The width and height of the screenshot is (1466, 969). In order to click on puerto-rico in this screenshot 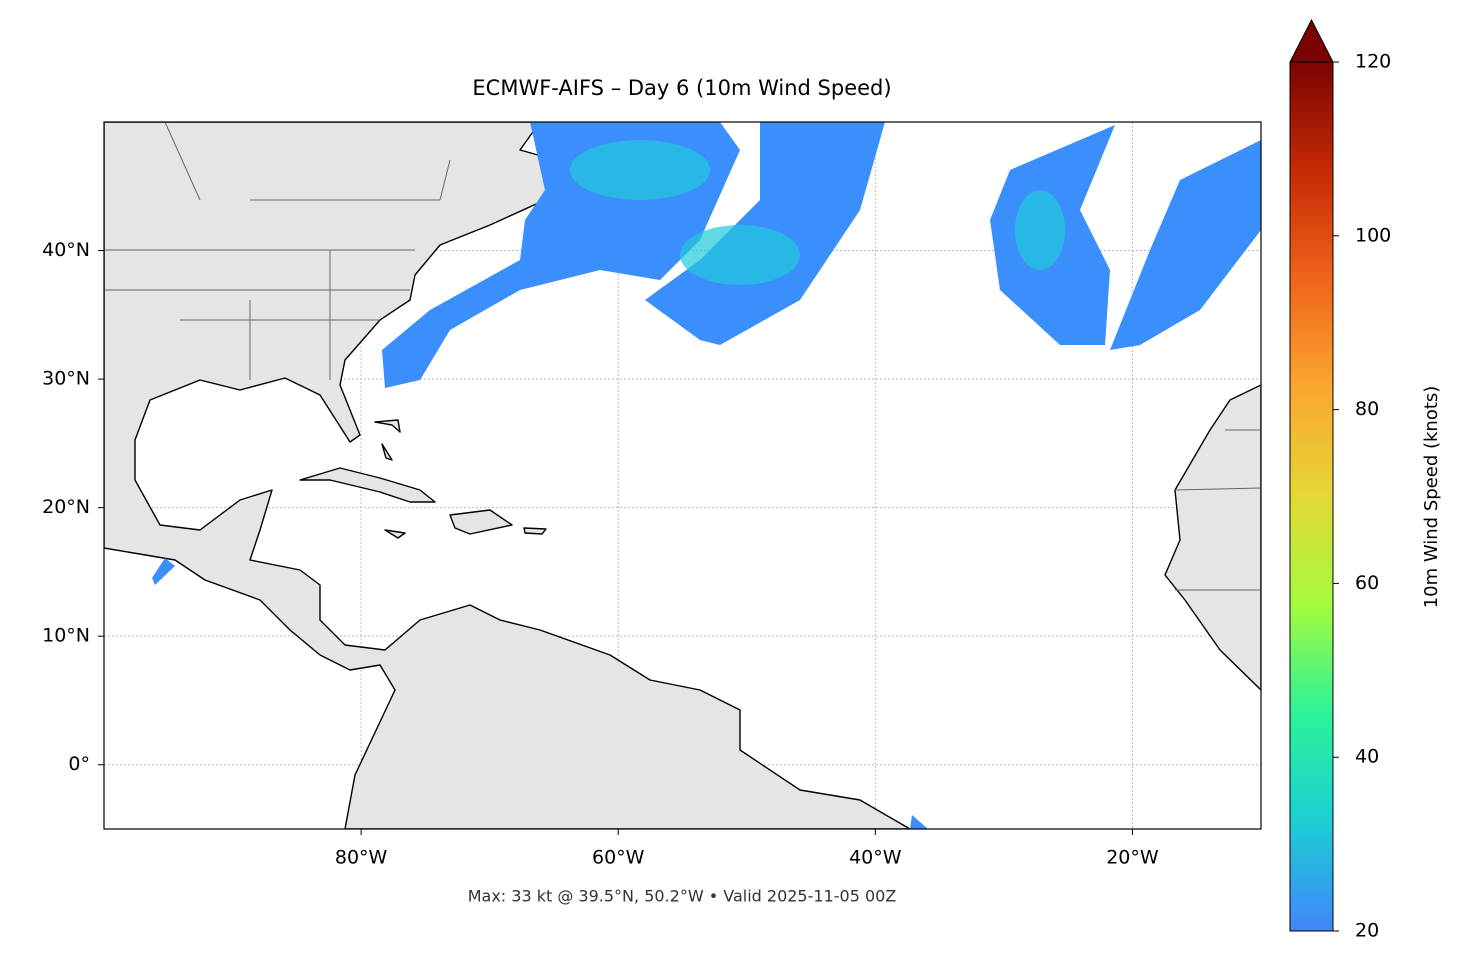, I will do `click(535, 531)`.